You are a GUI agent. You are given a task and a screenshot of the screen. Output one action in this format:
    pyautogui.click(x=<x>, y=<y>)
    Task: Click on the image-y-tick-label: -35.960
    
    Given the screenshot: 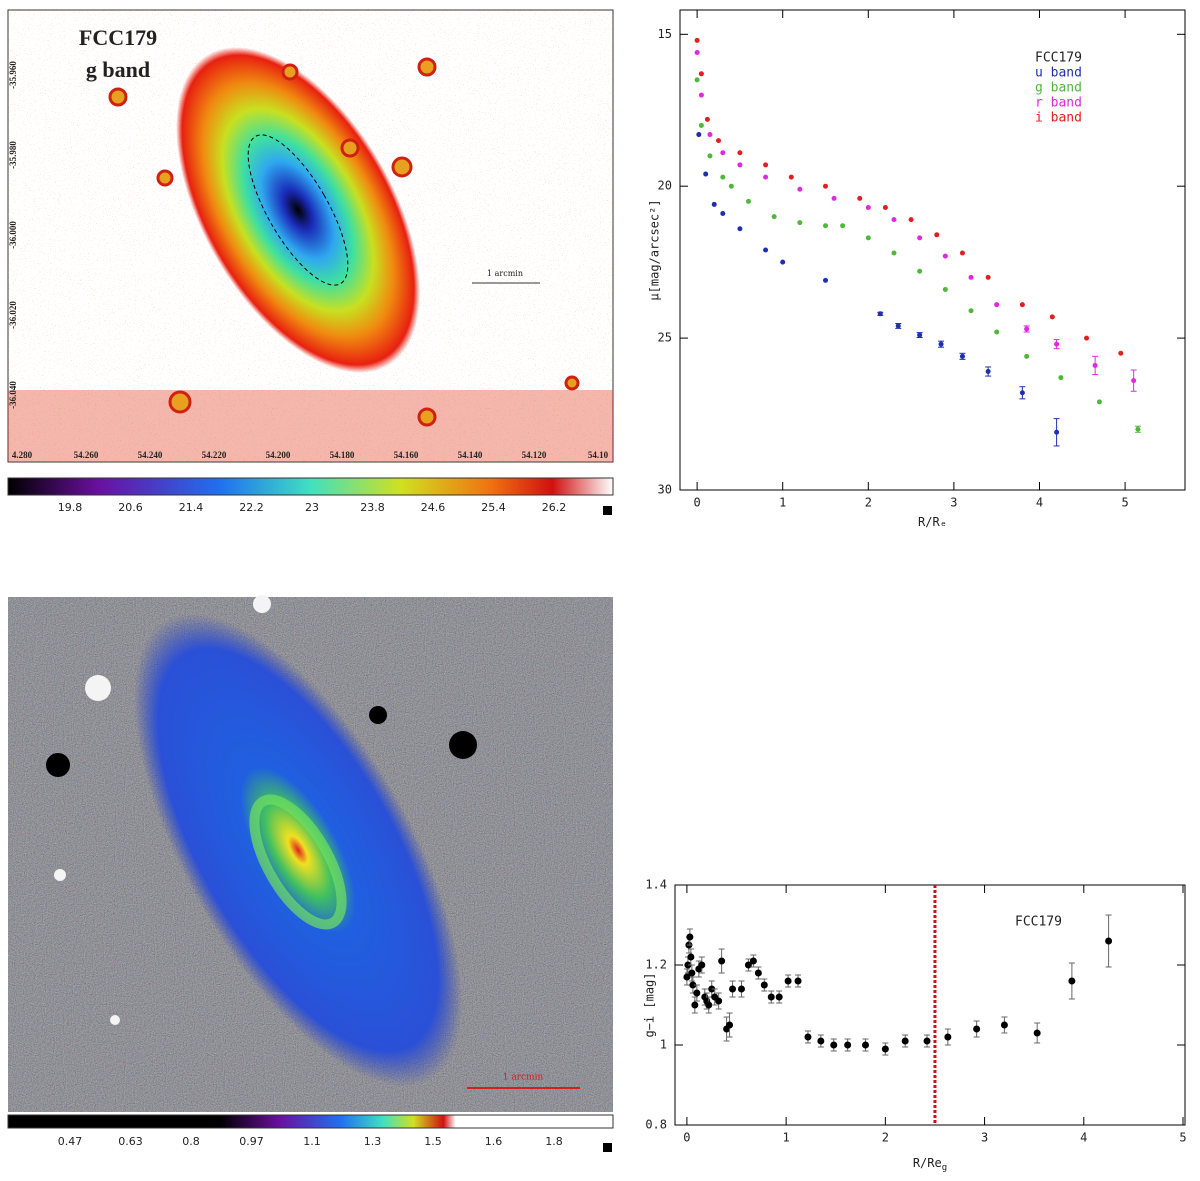 What is the action you would take?
    pyautogui.click(x=13, y=75)
    